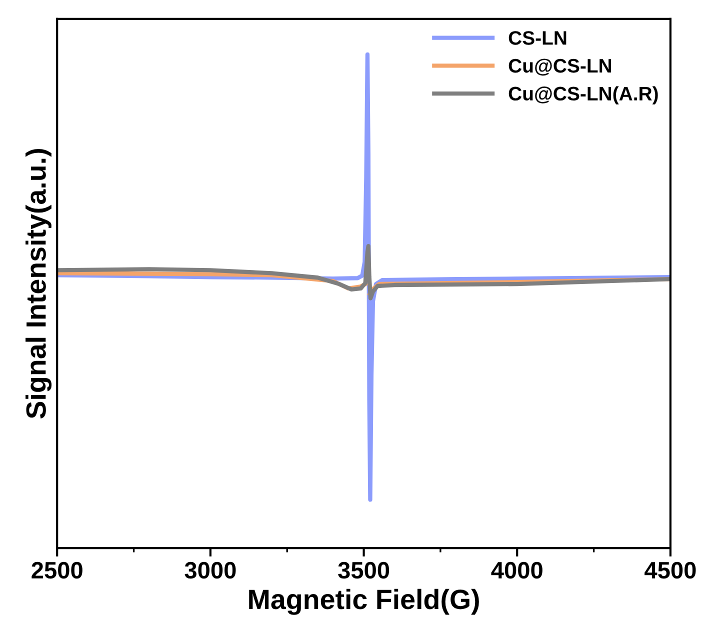  What do you see at coordinates (537, 38) in the screenshot?
I see `legend-label: CS-LN` at bounding box center [537, 38].